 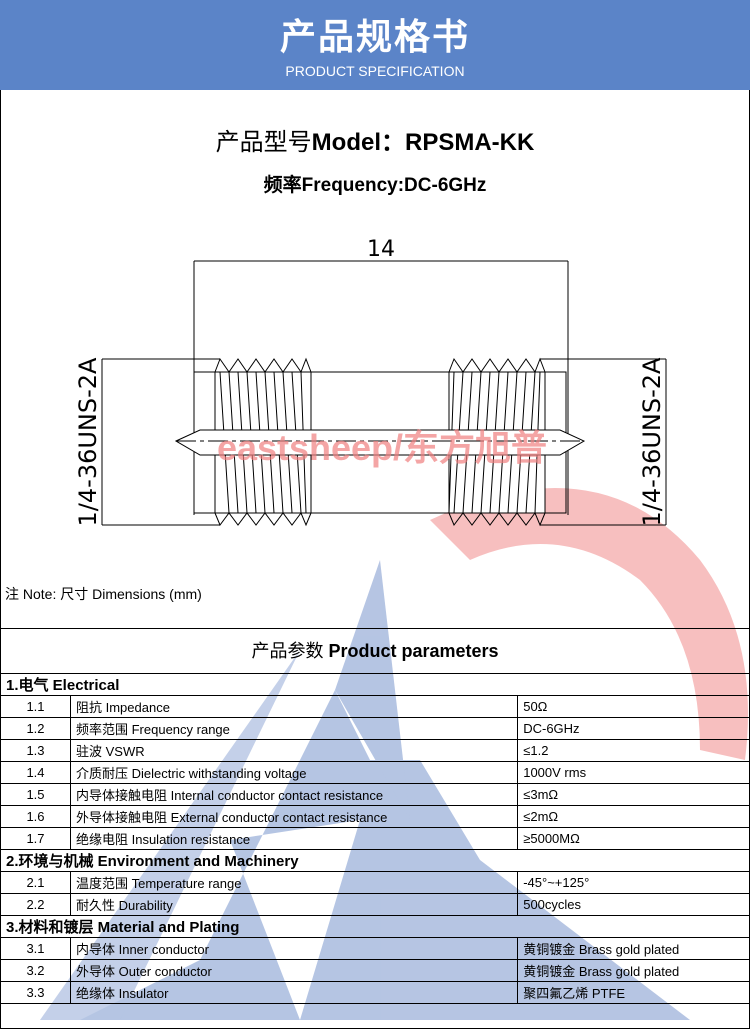 I want to click on param-name: 绝缘体 Insulator, so click(x=294, y=992).